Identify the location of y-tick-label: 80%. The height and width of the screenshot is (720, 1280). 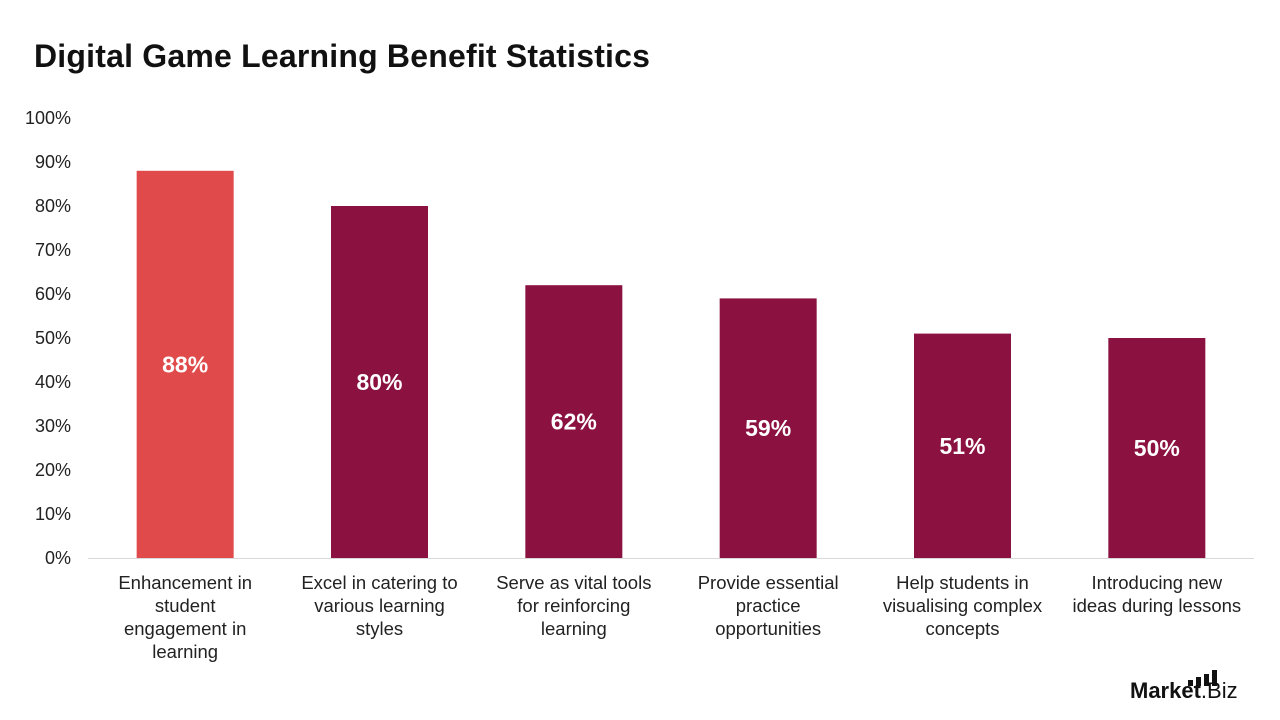
(53, 206).